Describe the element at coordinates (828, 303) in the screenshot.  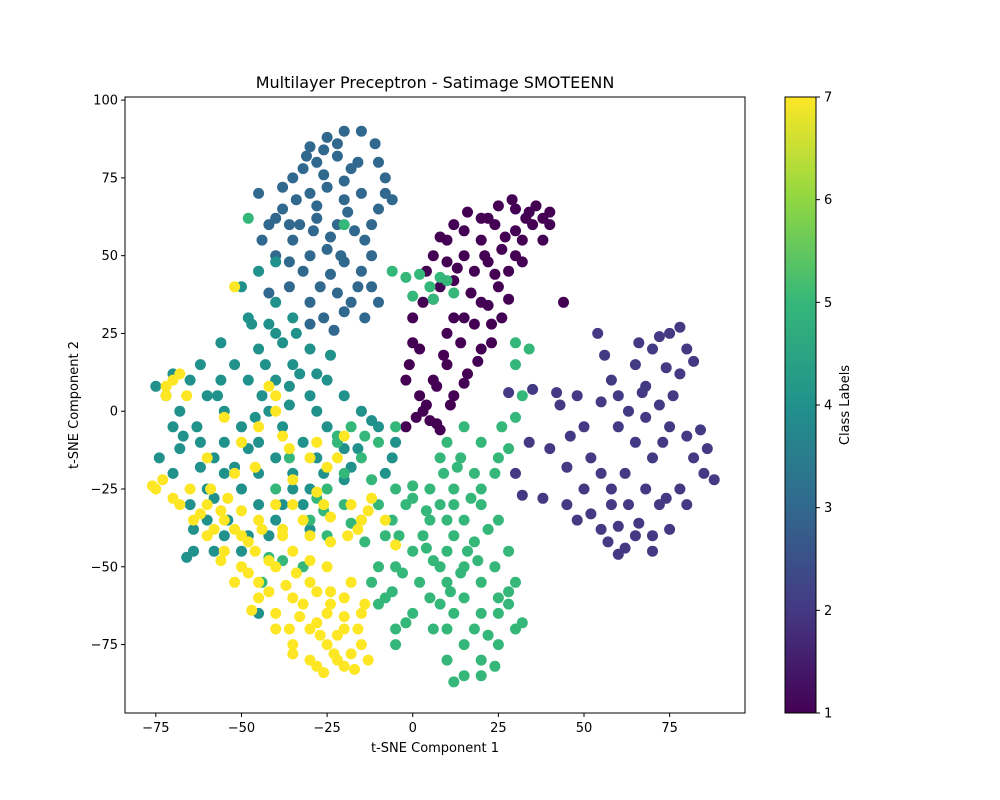
I see `colorbar-tick-label: 5` at that location.